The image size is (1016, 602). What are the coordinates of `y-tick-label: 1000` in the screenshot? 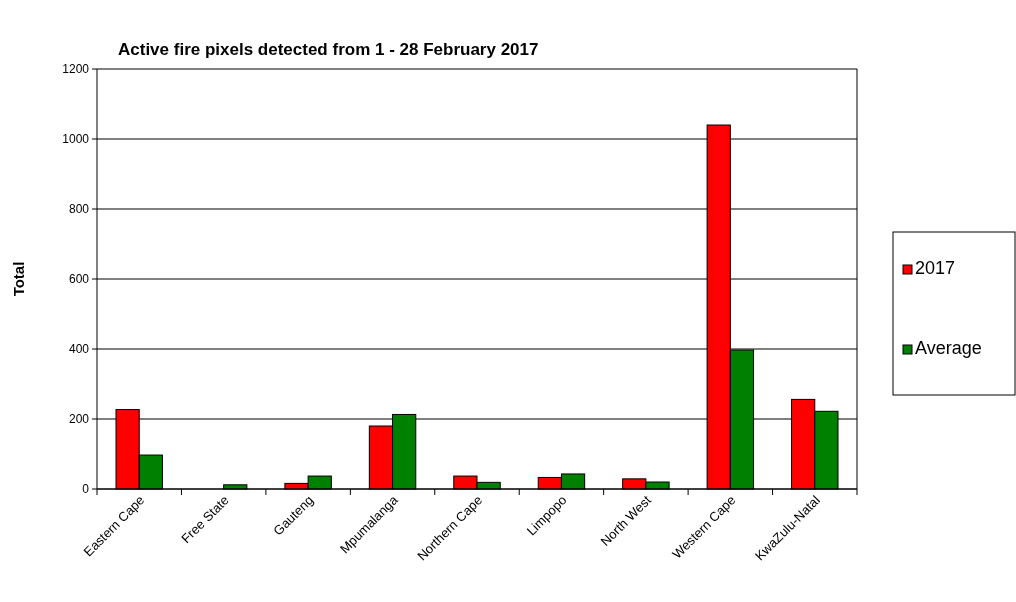 It's located at (76, 139).